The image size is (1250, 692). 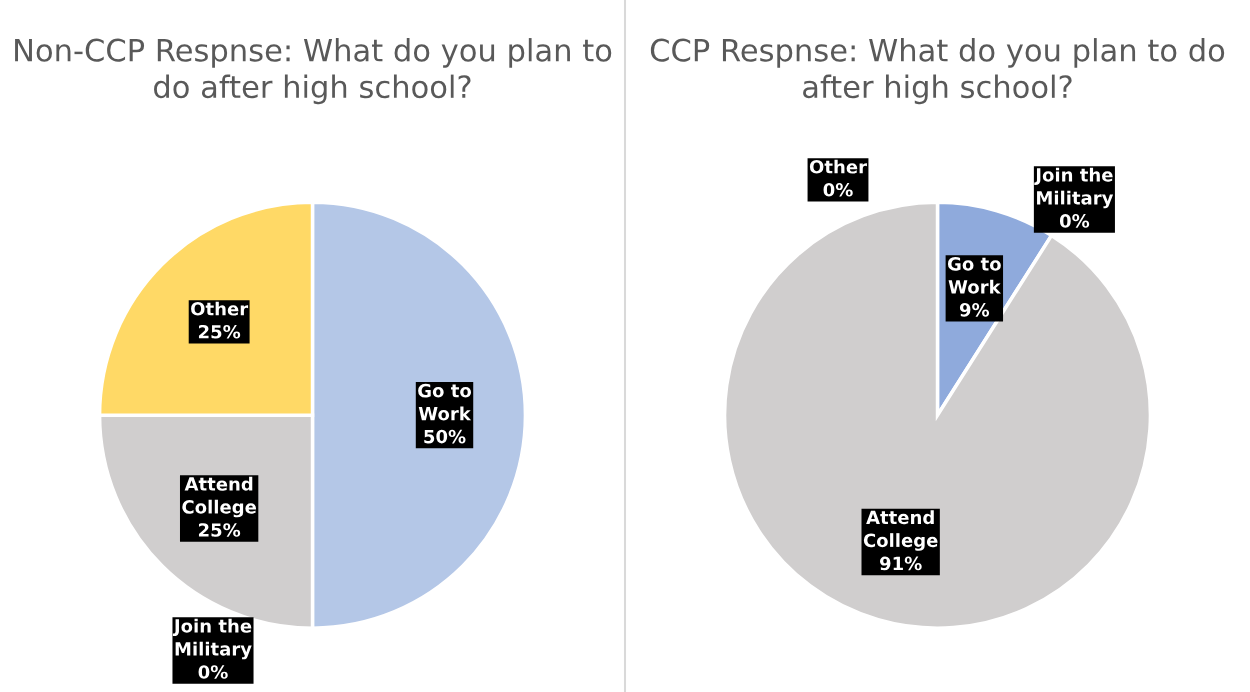 What do you see at coordinates (974, 309) in the screenshot?
I see `data-label: 9%` at bounding box center [974, 309].